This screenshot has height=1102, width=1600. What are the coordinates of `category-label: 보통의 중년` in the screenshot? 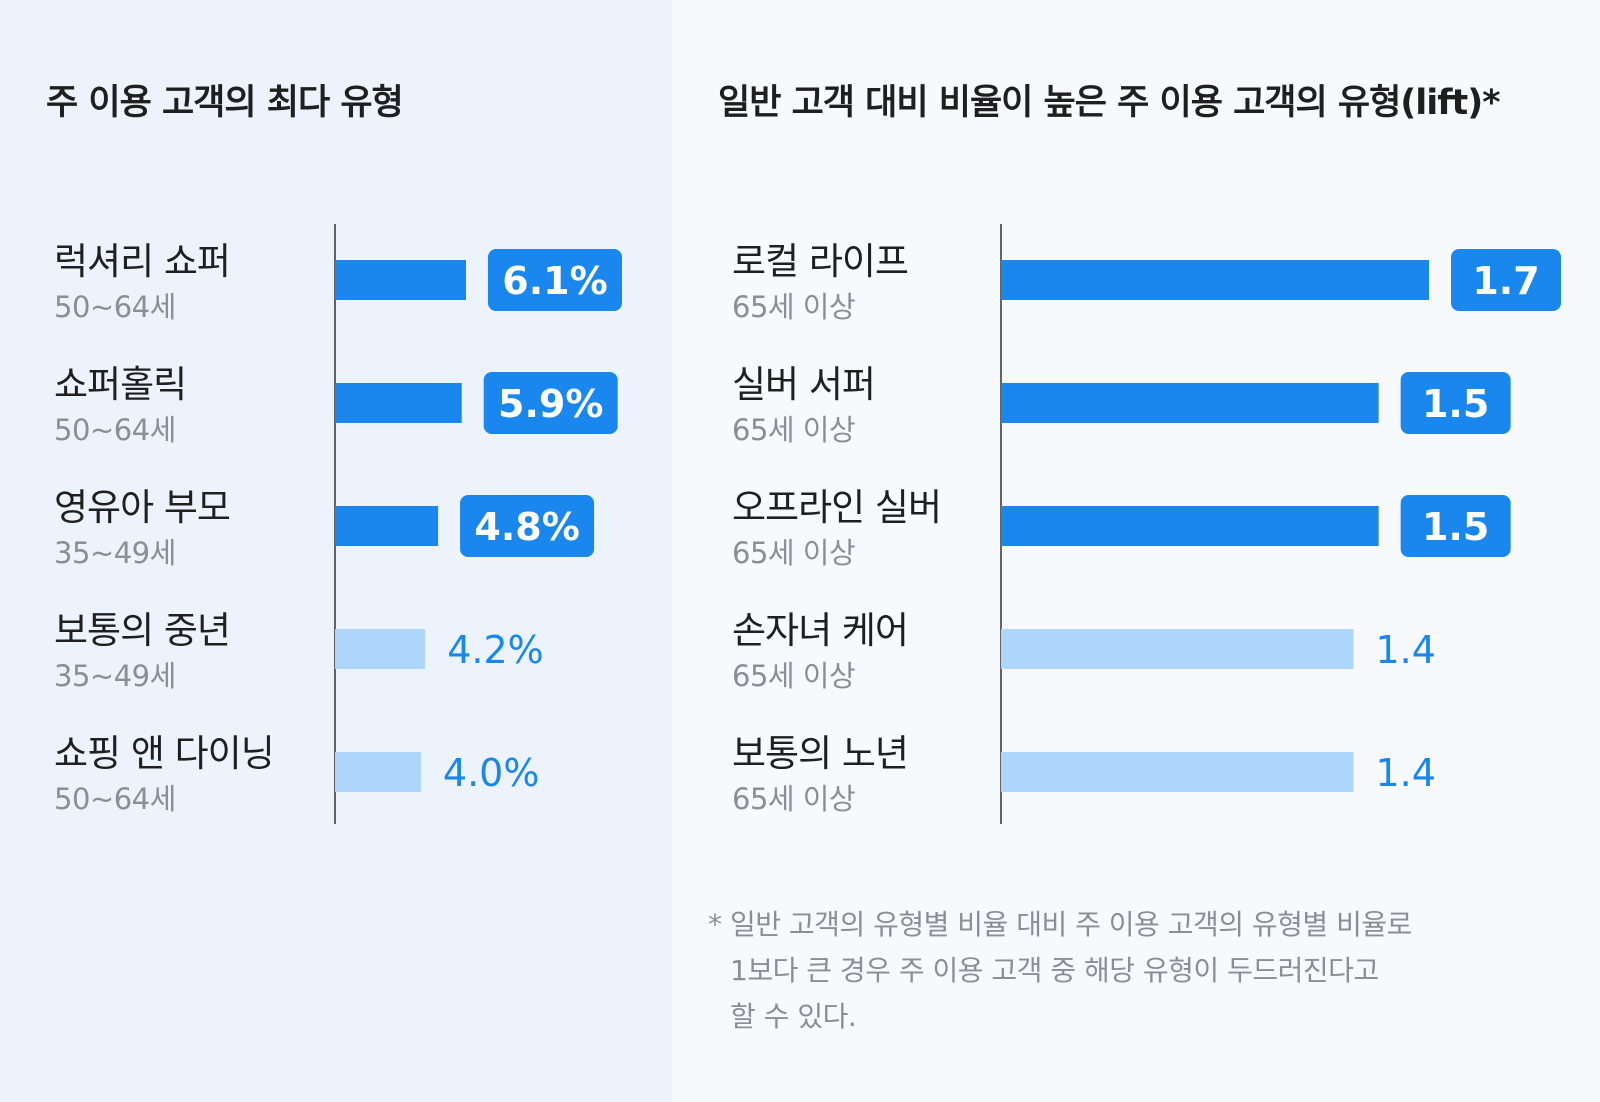 It's located at (142, 630).